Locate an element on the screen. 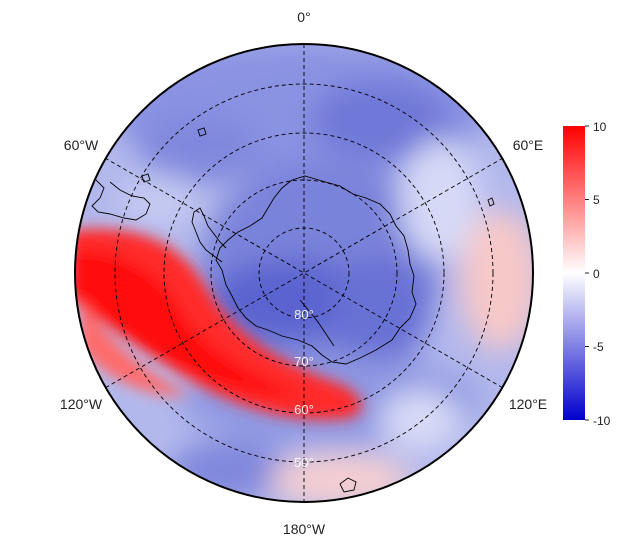  south-georgia is located at coordinates (202, 132).